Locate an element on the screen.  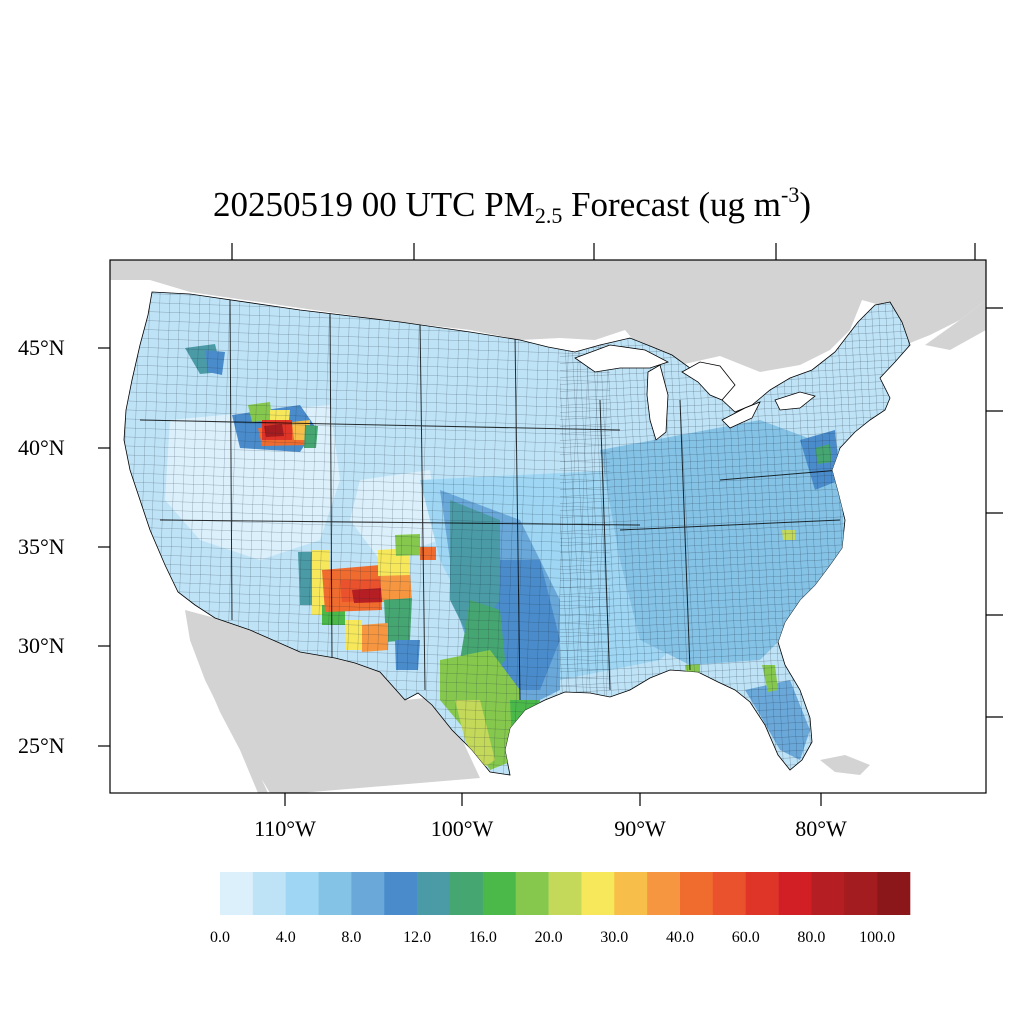
cuba-land is located at coordinates (845, 765).